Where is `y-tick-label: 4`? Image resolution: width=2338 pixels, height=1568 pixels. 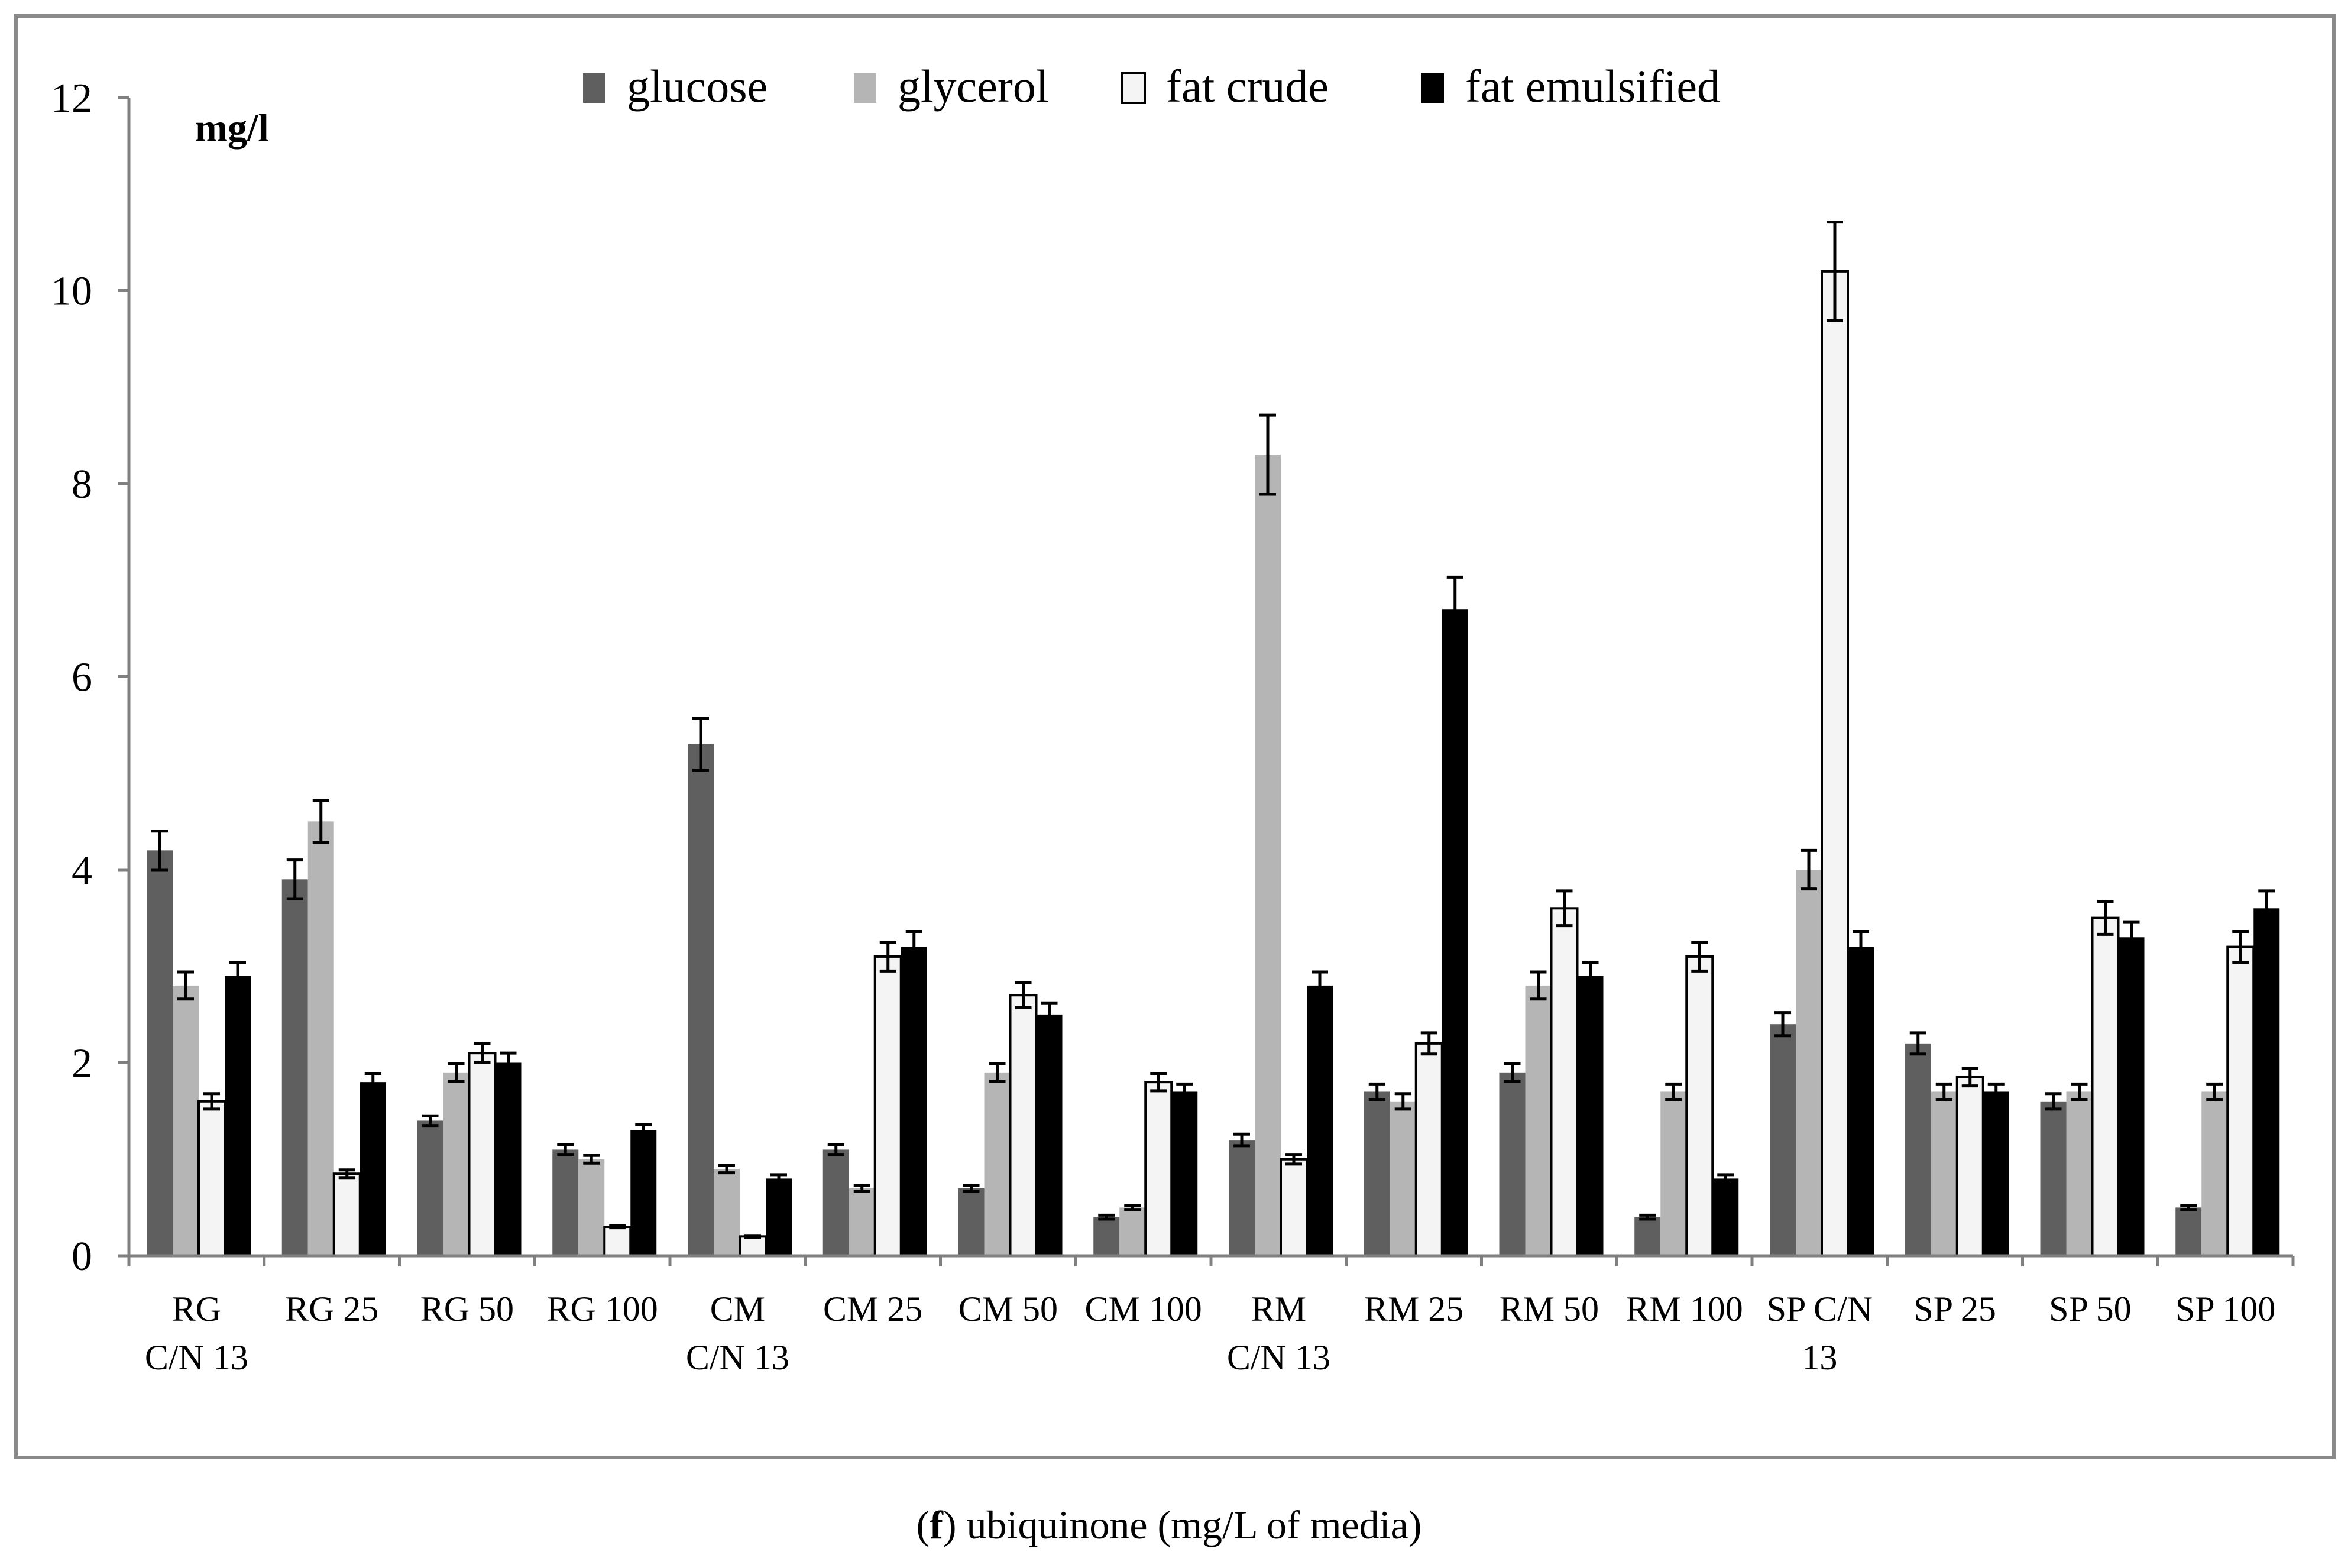 y-tick-label: 4 is located at coordinates (82, 871).